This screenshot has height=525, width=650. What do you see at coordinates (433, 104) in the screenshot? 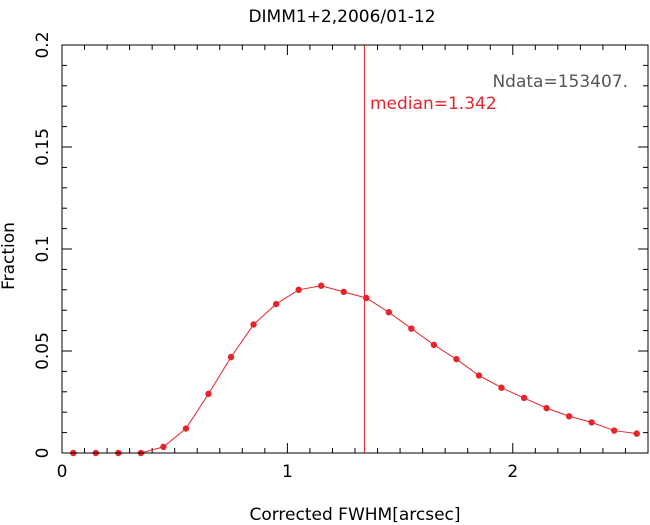
I see `median-annotation: median=1.342` at bounding box center [433, 104].